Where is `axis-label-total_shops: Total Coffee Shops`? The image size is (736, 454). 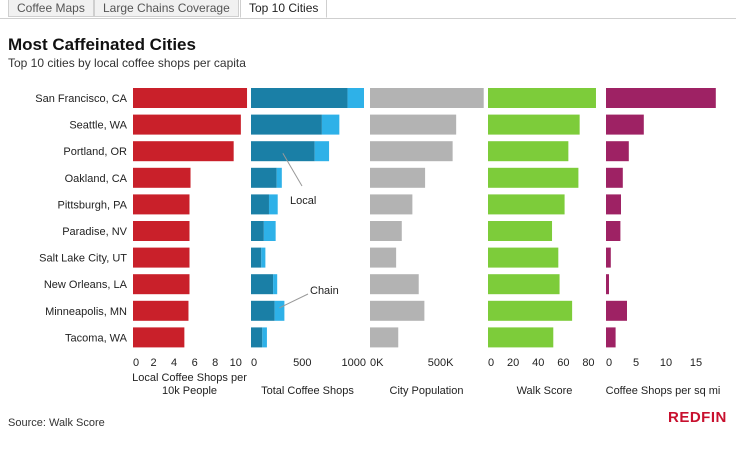
axis-label-total_shops: Total Coffee Shops is located at coordinates (307, 391).